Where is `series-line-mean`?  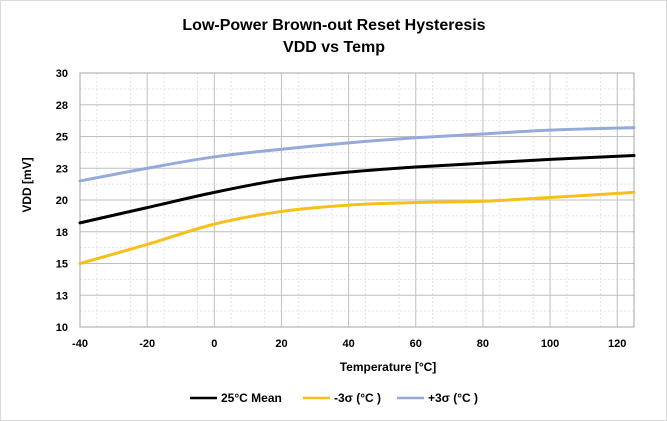 series-line-mean is located at coordinates (357, 189).